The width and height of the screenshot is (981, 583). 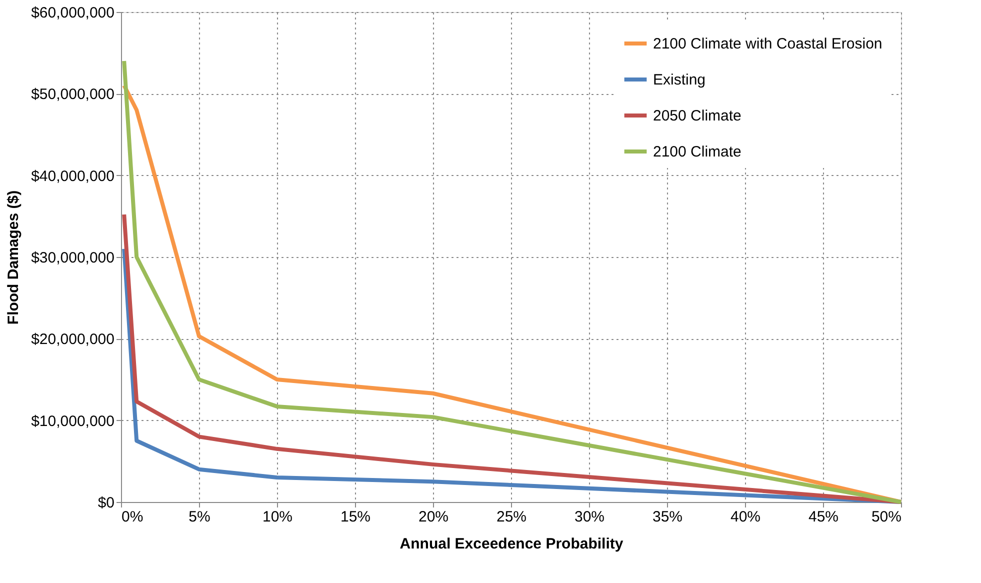 What do you see at coordinates (512, 544) in the screenshot?
I see `x-axis-title: Annual Exceedence Probability` at bounding box center [512, 544].